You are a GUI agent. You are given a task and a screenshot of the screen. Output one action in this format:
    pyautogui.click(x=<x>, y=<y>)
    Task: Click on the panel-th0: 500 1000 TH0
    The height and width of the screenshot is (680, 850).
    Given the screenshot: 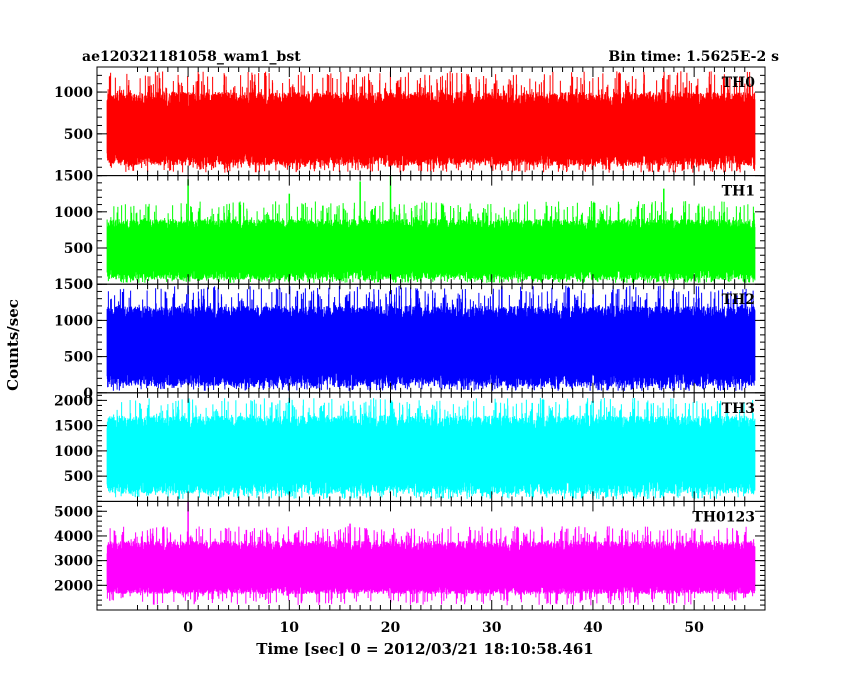 What is the action you would take?
    pyautogui.click(x=410, y=121)
    